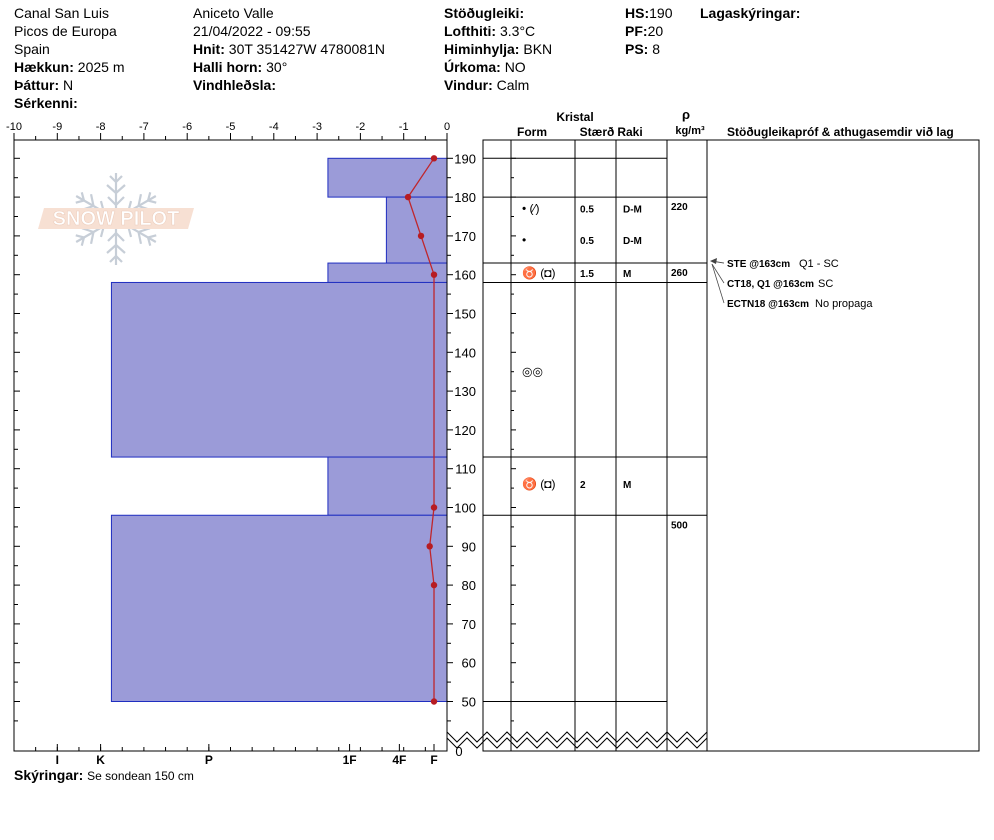  What do you see at coordinates (317, 127) in the screenshot?
I see `temp-tick-label: -3` at bounding box center [317, 127].